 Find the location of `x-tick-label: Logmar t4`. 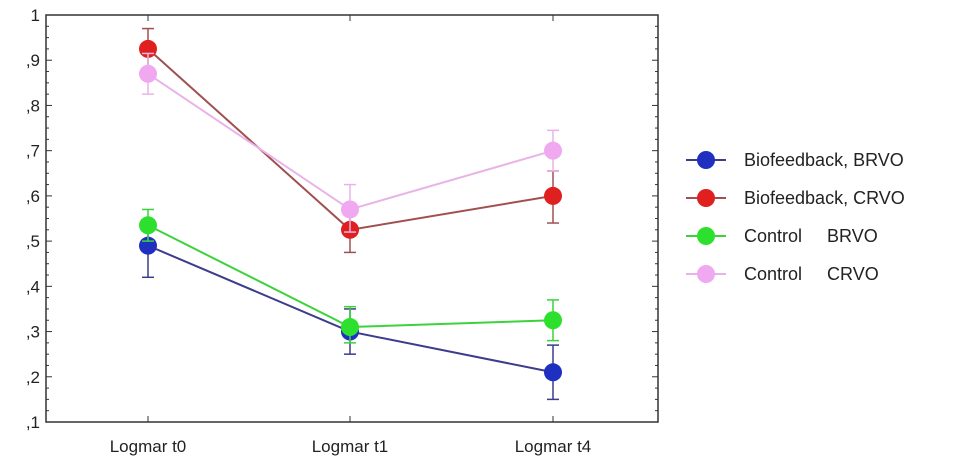

x-tick-label: Logmar t4 is located at coordinates (553, 446).